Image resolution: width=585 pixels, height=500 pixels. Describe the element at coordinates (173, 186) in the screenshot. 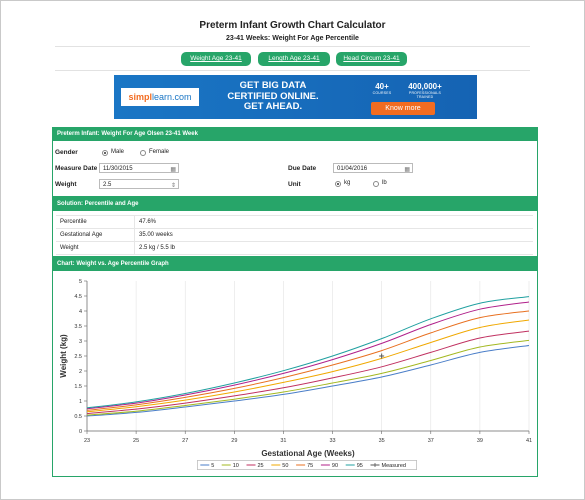

I see `spinner-icon: ⇕` at that location.